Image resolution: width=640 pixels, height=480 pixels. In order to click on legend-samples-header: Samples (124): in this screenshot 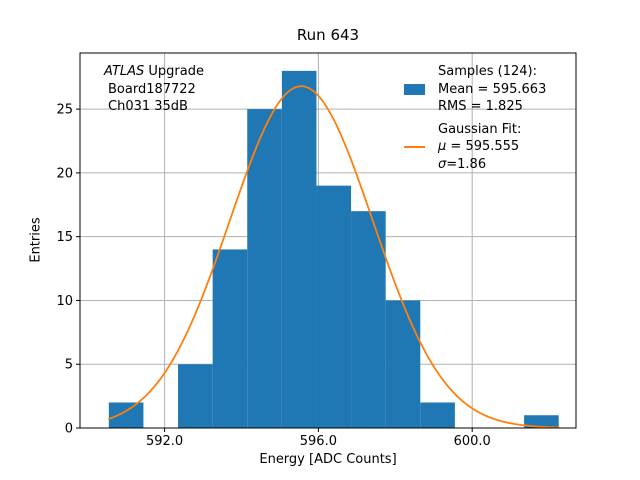, I will do `click(487, 72)`.